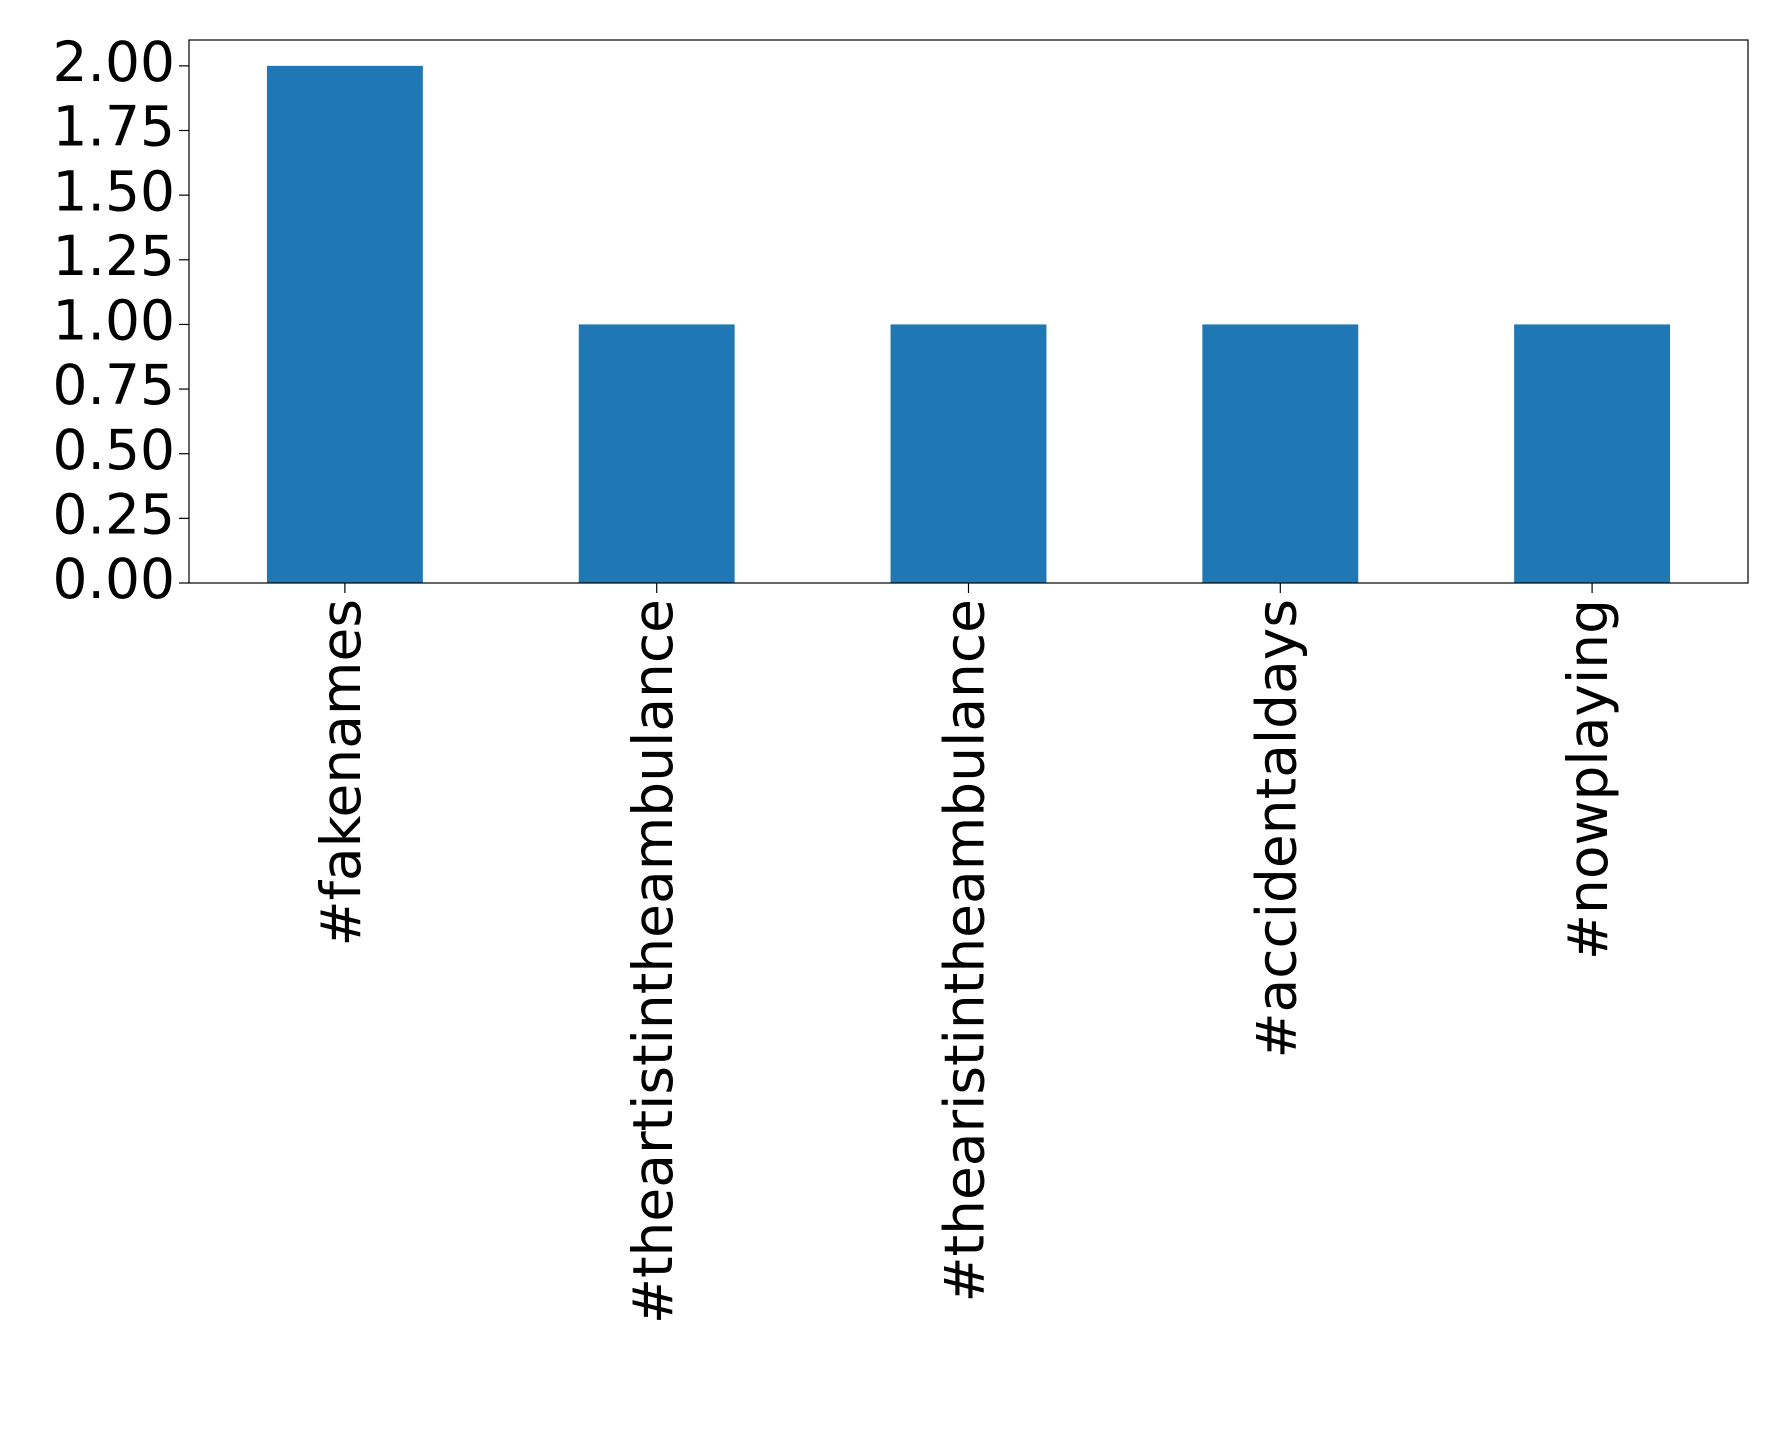  What do you see at coordinates (114, 514) in the screenshot?
I see `y-tick-label: 0.25` at bounding box center [114, 514].